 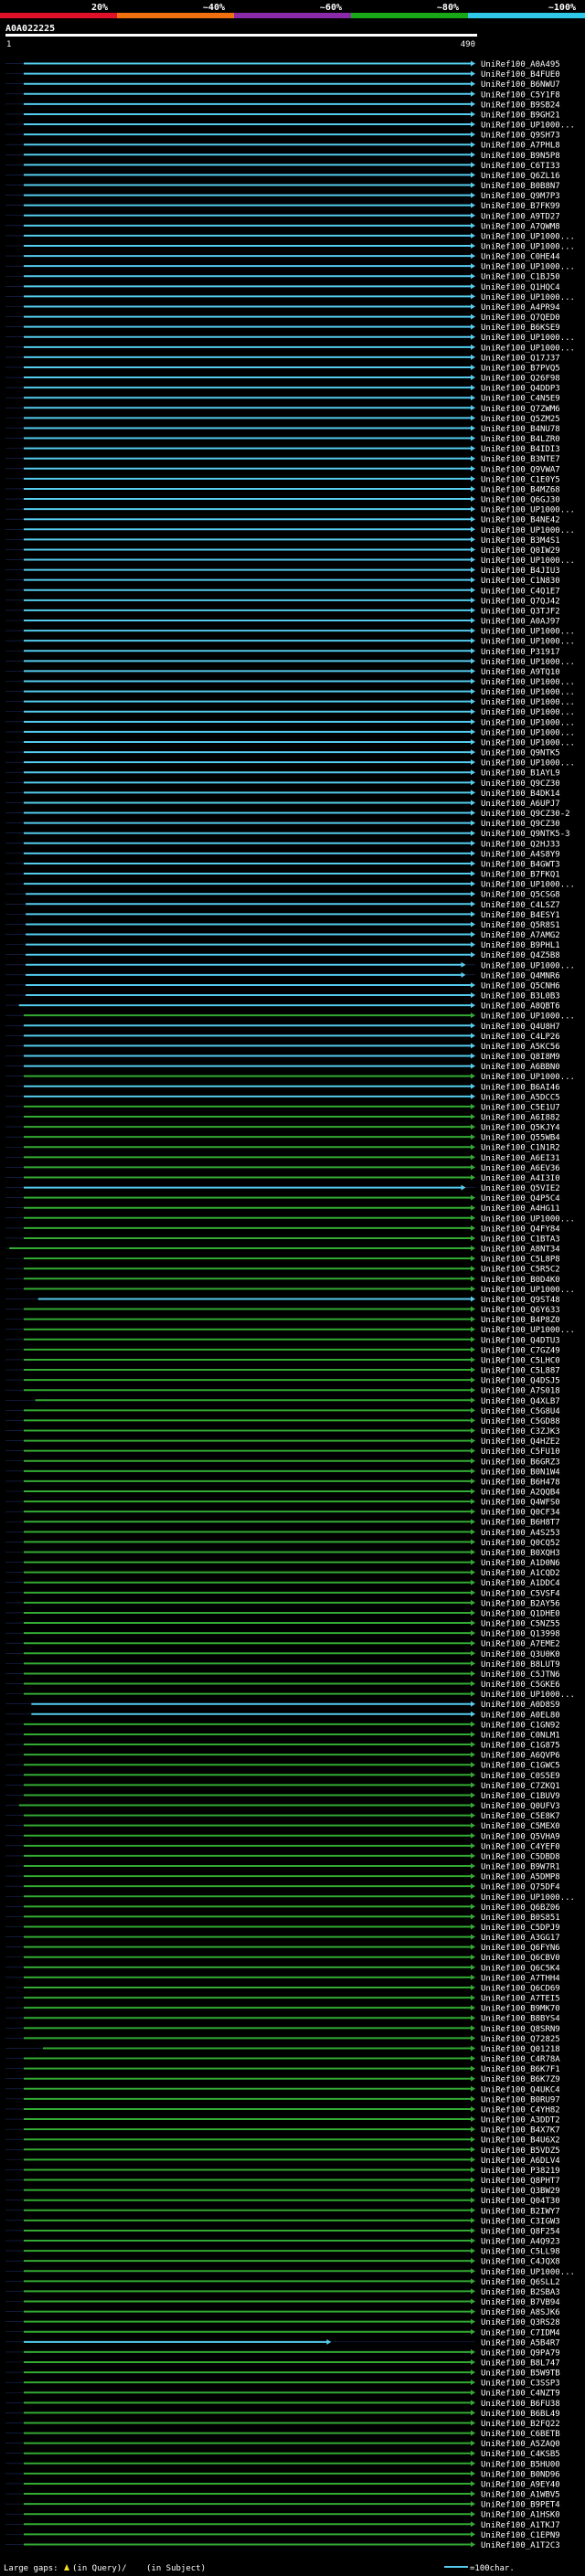 I want to click on hit-label: UniRef100_A7QWM8, so click(x=520, y=226).